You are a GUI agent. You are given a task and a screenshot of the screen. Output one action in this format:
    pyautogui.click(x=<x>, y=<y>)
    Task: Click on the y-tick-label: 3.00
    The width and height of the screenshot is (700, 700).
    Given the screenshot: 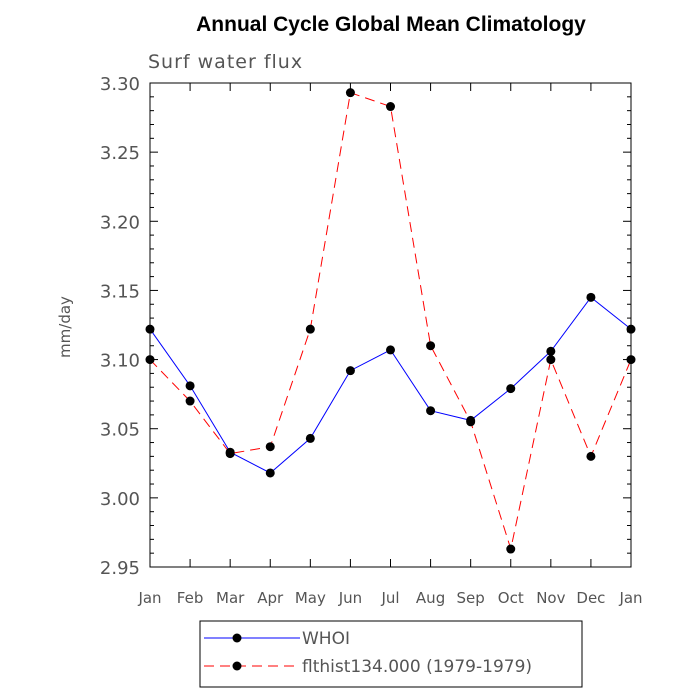 What is the action you would take?
    pyautogui.click(x=120, y=499)
    